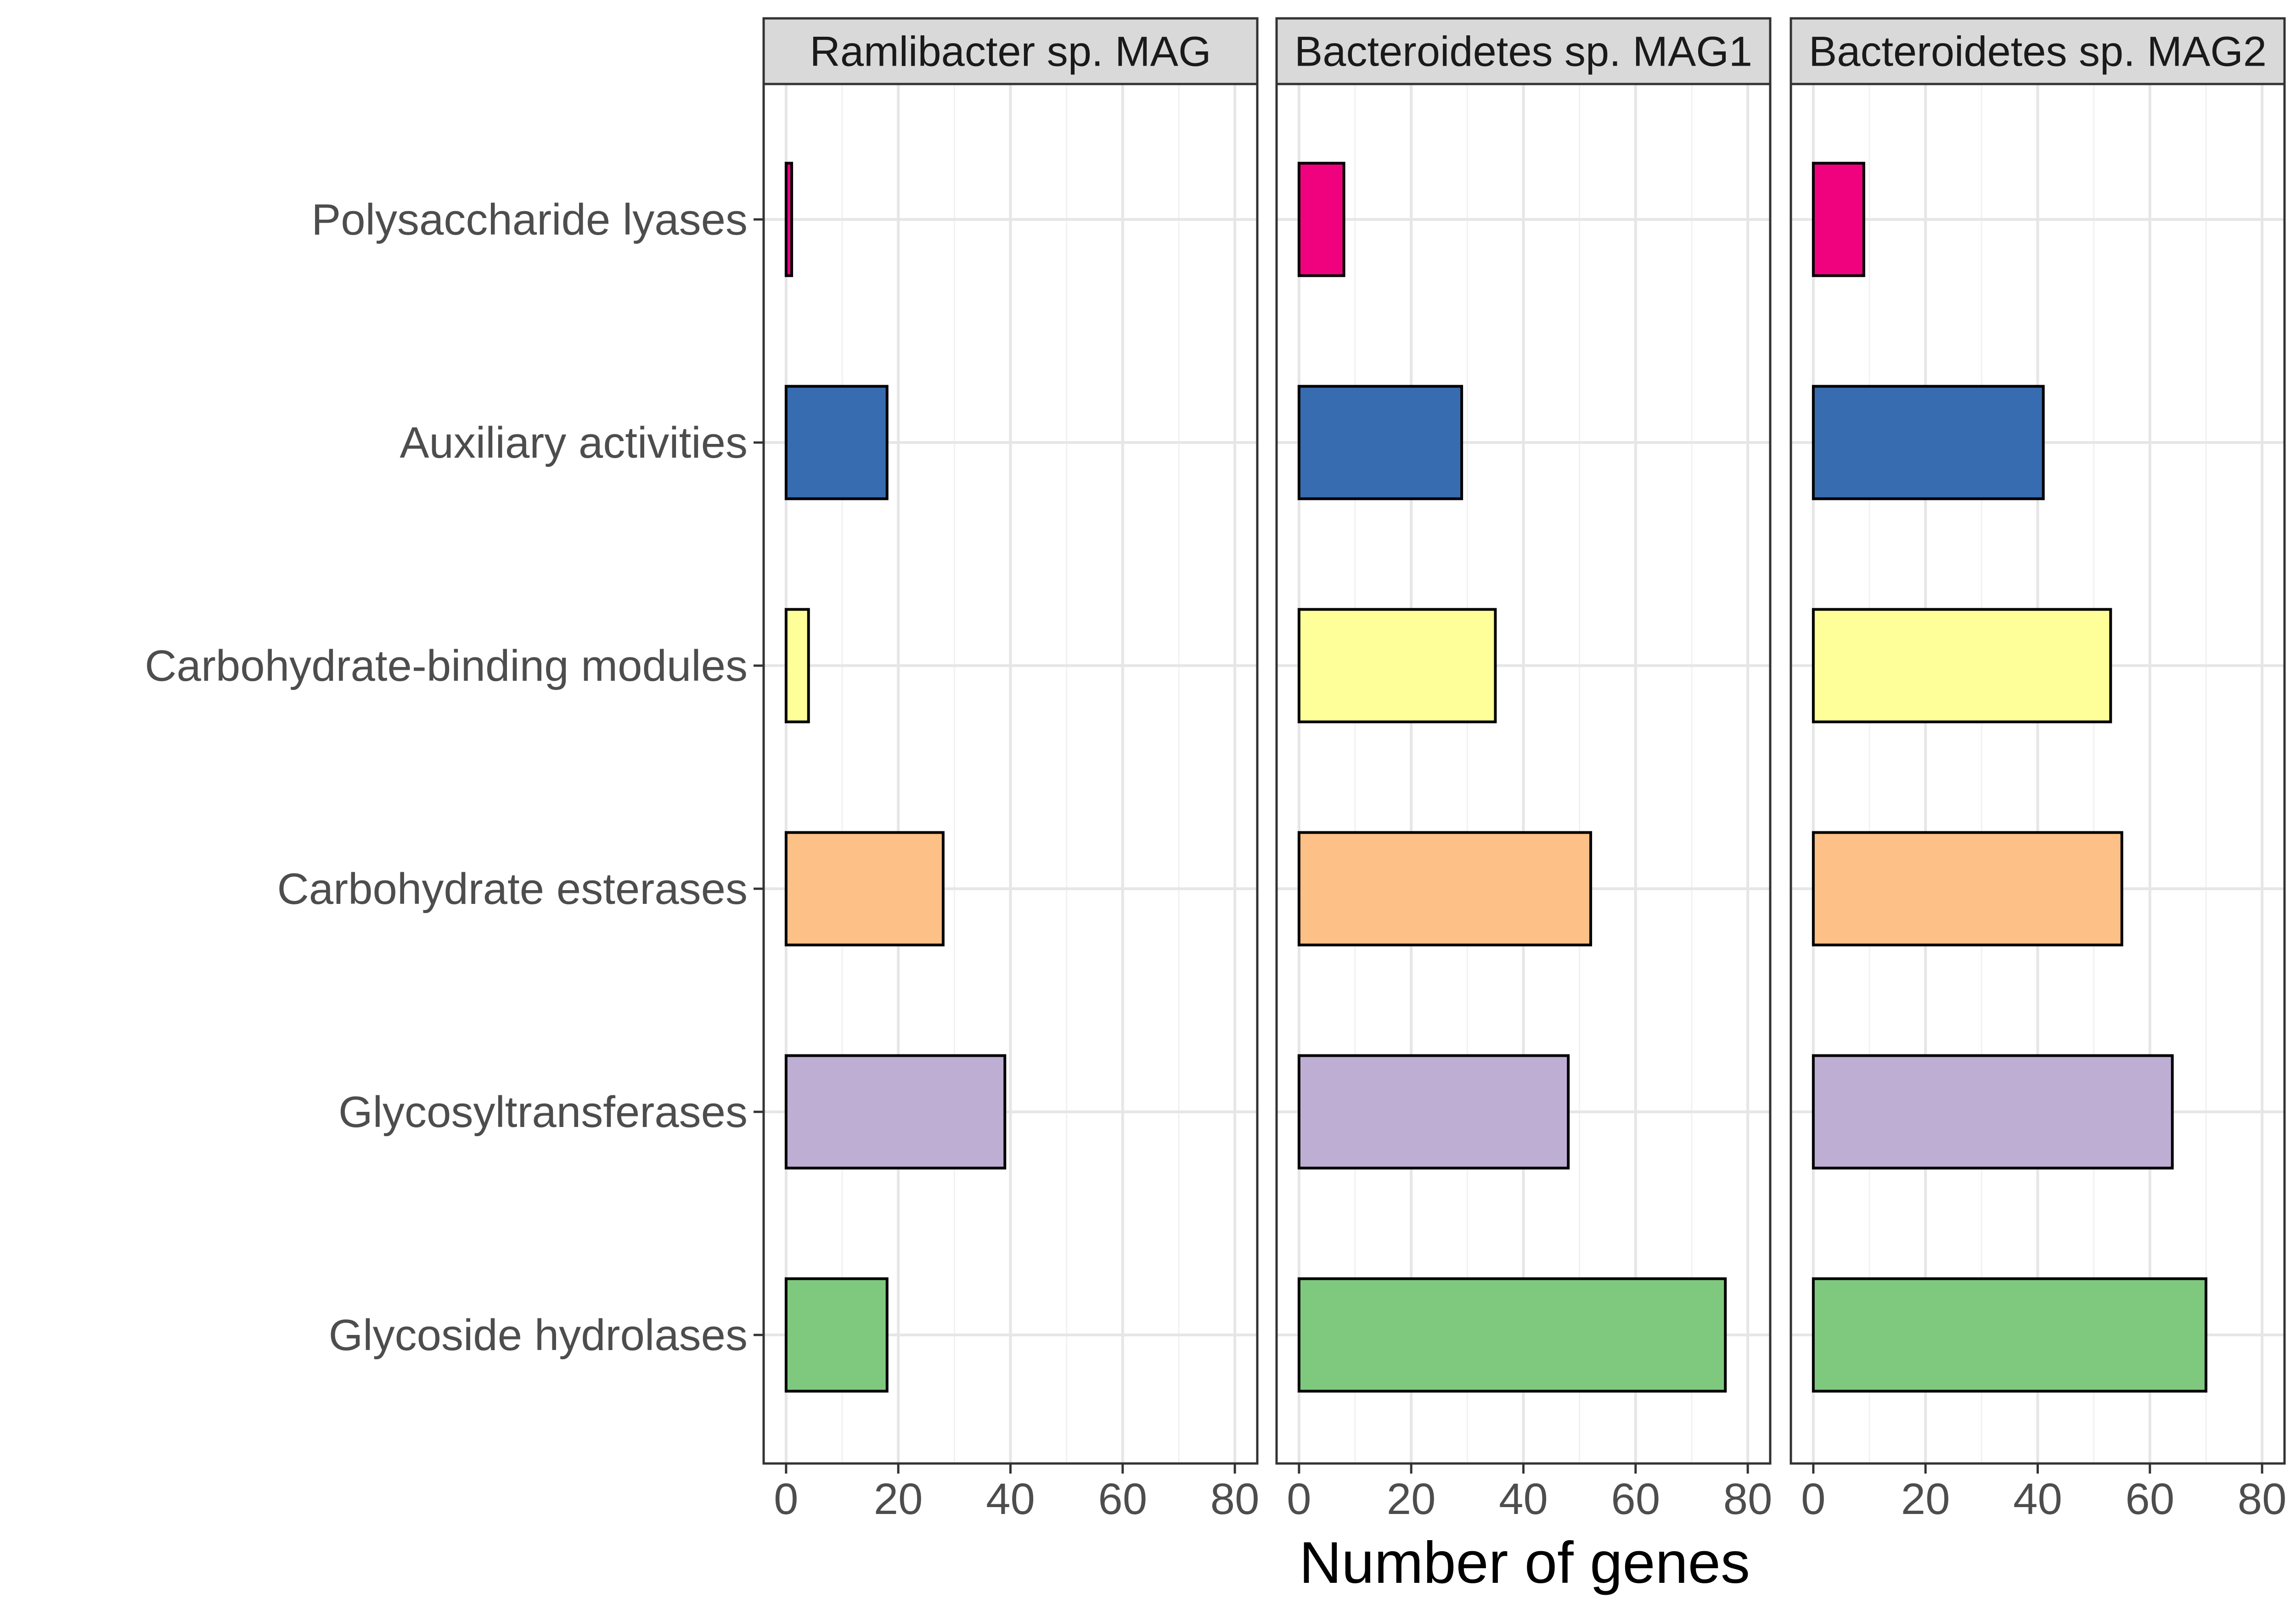 This screenshot has width=2296, height=1609. Describe the element at coordinates (543, 1112) in the screenshot. I see `category-label: Glycosyltransferases` at that location.